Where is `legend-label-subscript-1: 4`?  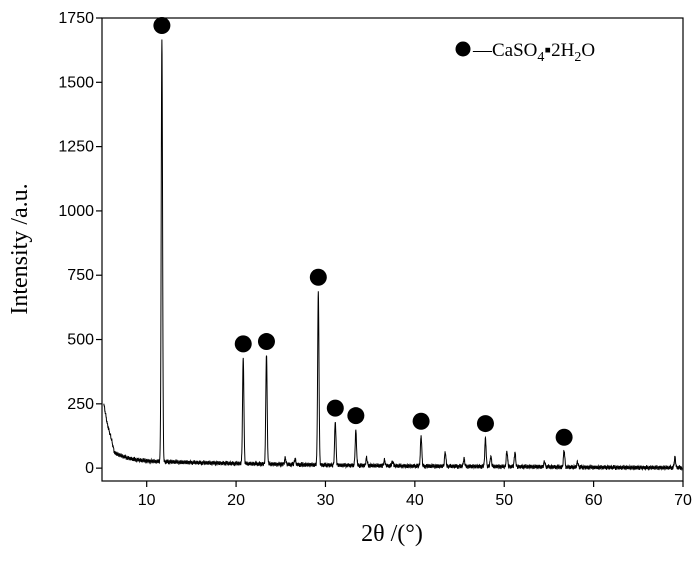
legend-label-subscript-1: 4 is located at coordinates (540, 57).